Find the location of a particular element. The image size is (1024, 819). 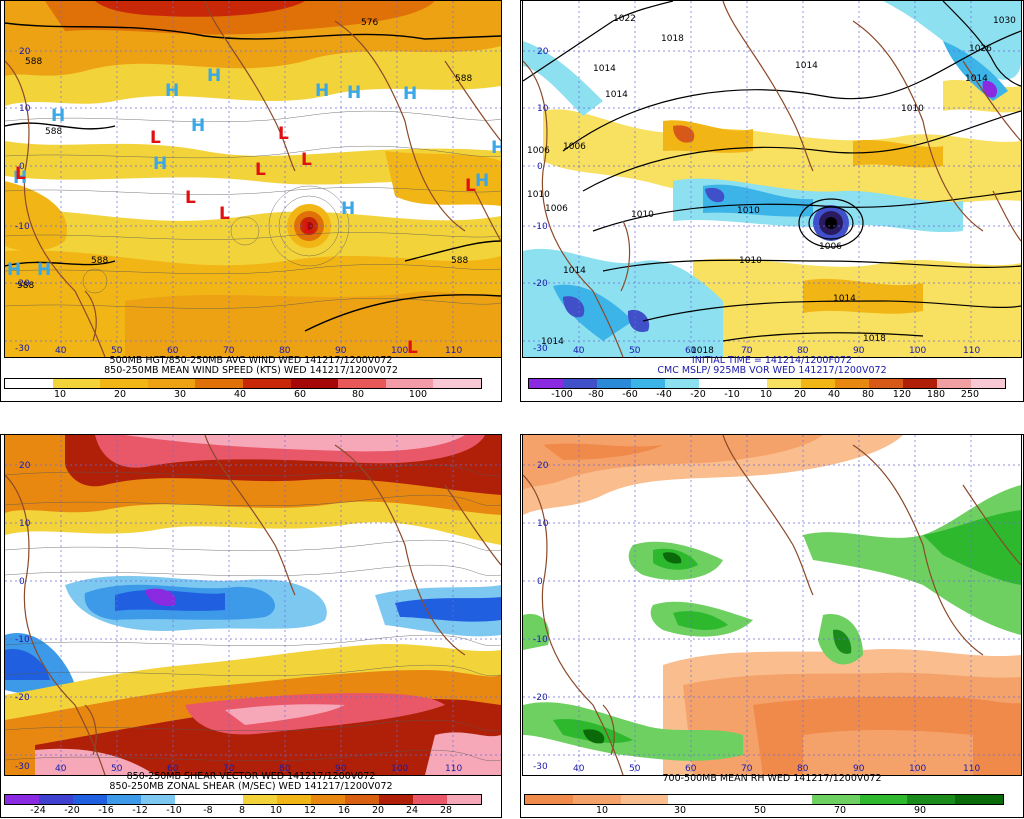

colorbar-tick: 20 is located at coordinates (800, 394).